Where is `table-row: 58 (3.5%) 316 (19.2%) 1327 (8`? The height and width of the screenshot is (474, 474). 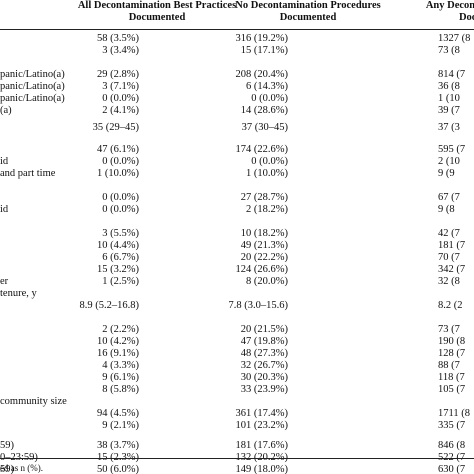
table-row: 58 (3.5%) 316 (19.2%) 1327 (8 is located at coordinates (237, 39).